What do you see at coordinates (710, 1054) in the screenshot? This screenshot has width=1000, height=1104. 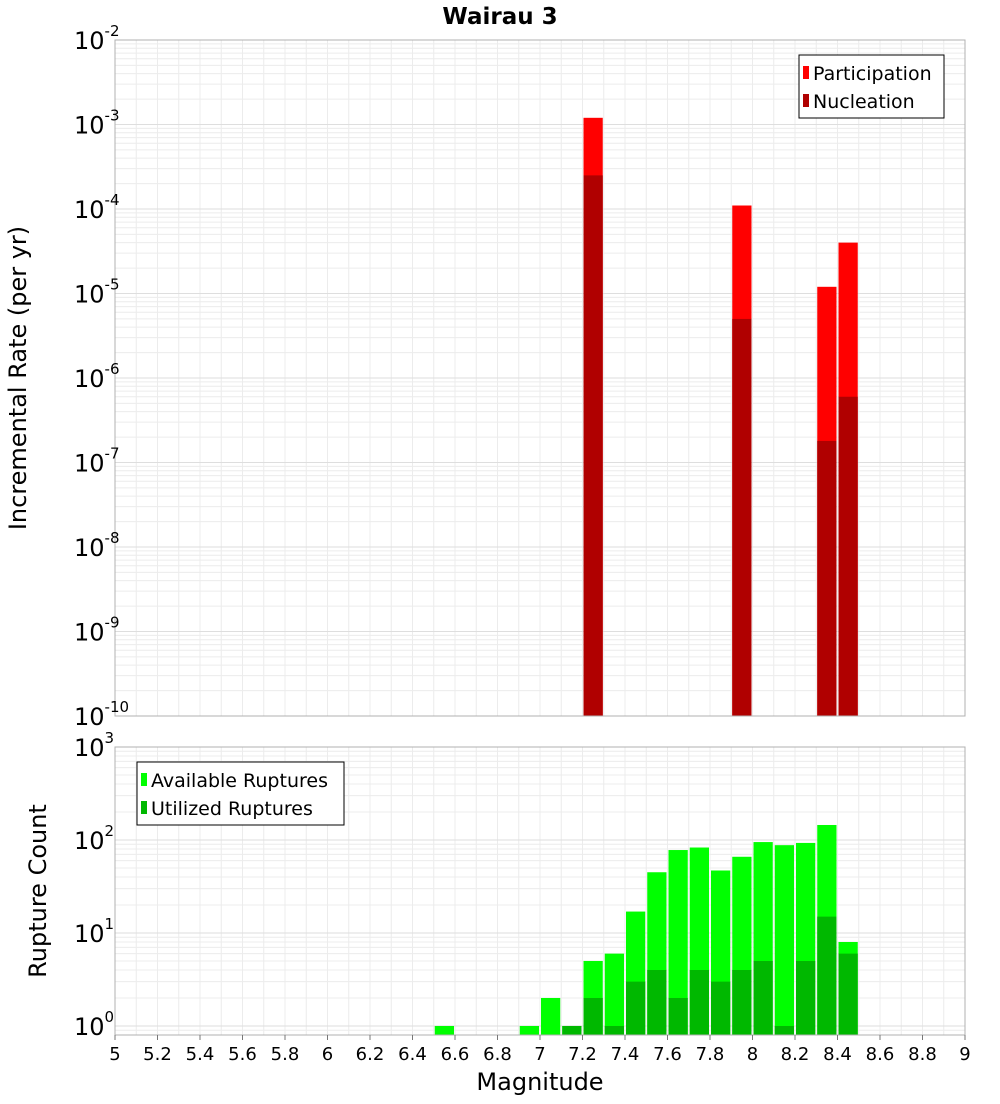 I see `x-tick-label: 7.8` at bounding box center [710, 1054].